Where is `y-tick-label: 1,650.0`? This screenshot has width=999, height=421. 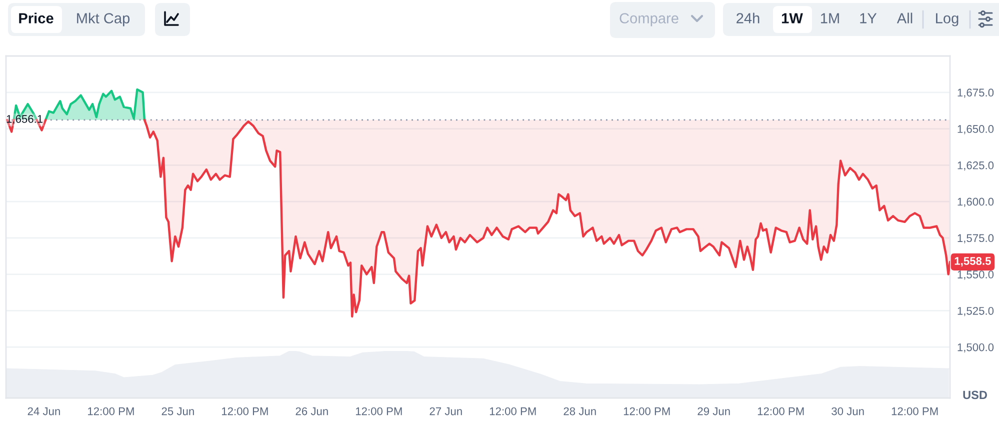
y-tick-label: 1,650.0 is located at coordinates (976, 129).